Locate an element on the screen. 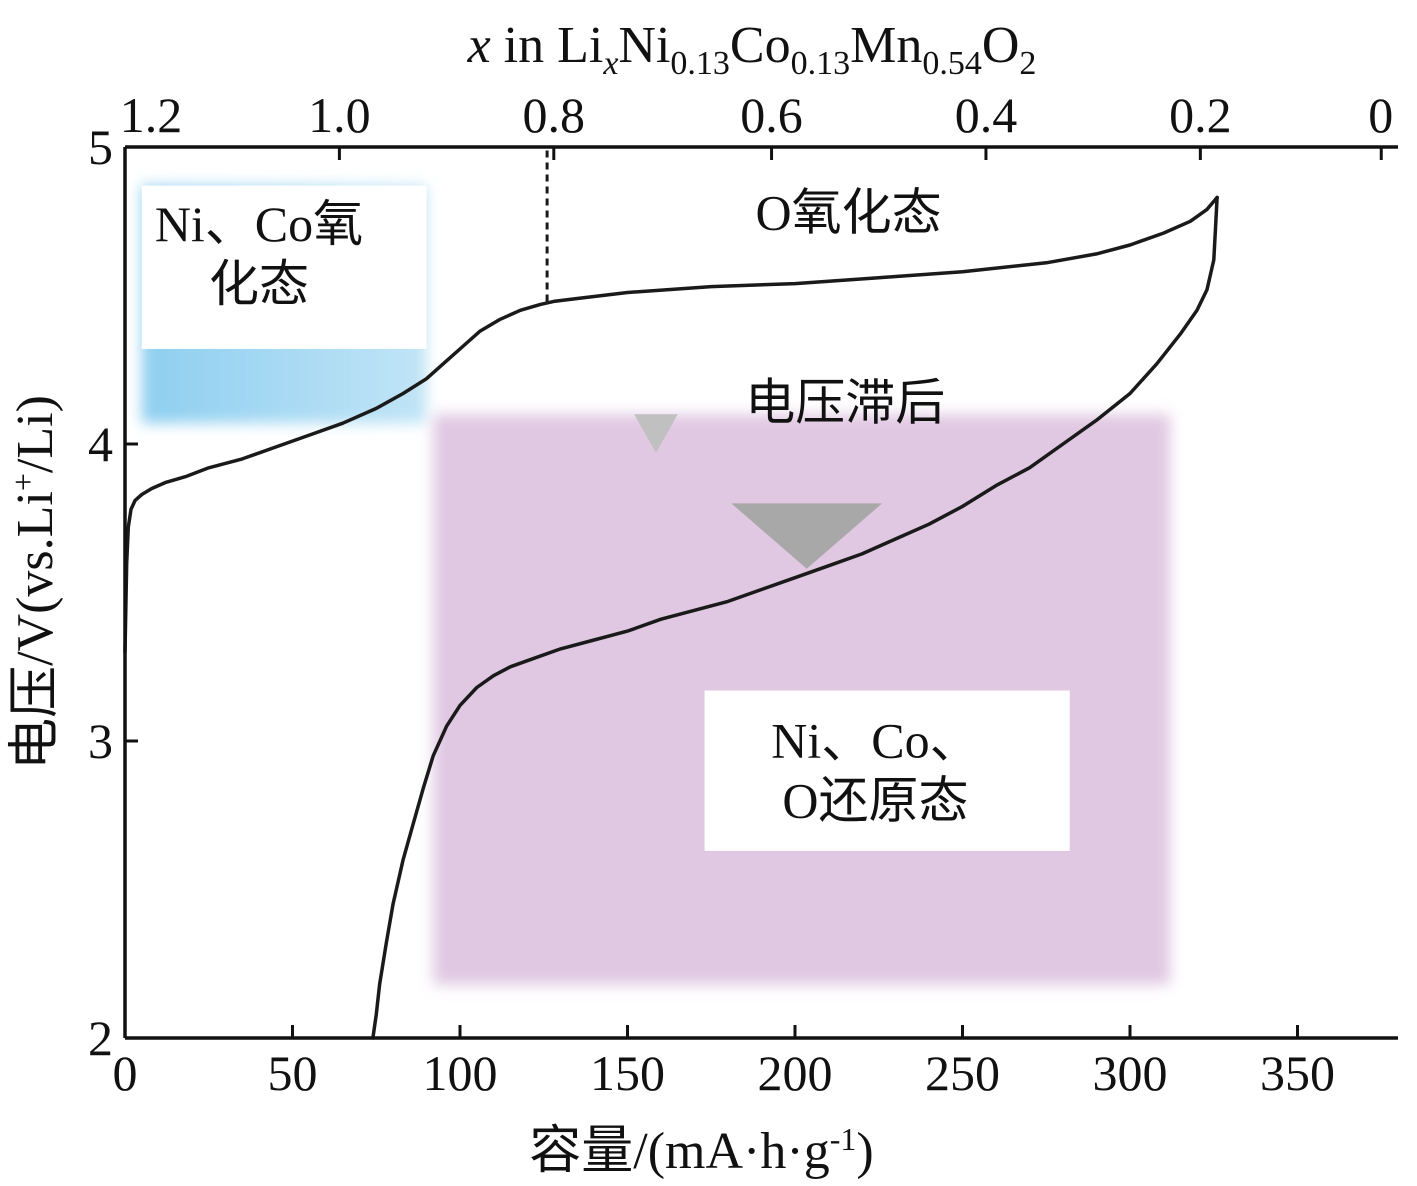 The height and width of the screenshot is (1186, 1417). annotation-label-1: Ni、Co氧 is located at coordinates (259, 224).